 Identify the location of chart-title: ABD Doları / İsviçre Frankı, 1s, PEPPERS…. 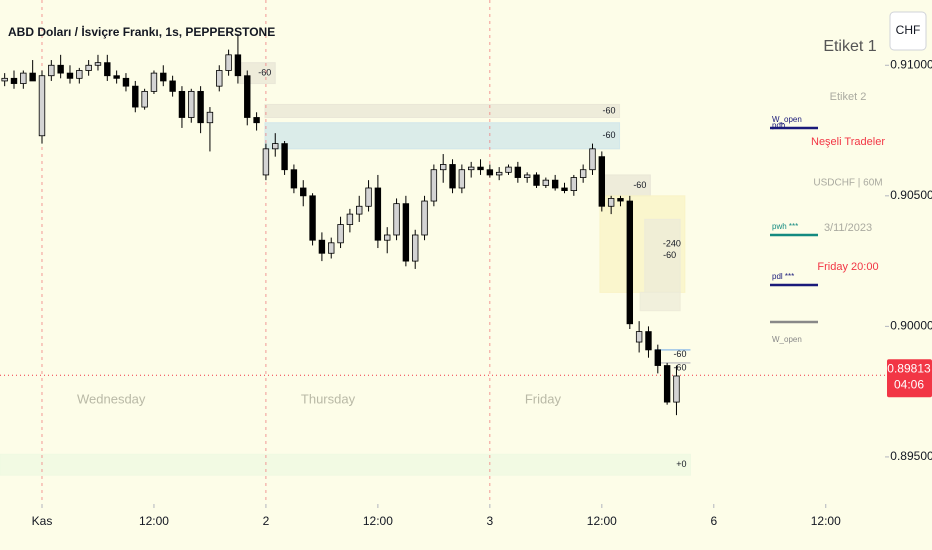
(141, 31).